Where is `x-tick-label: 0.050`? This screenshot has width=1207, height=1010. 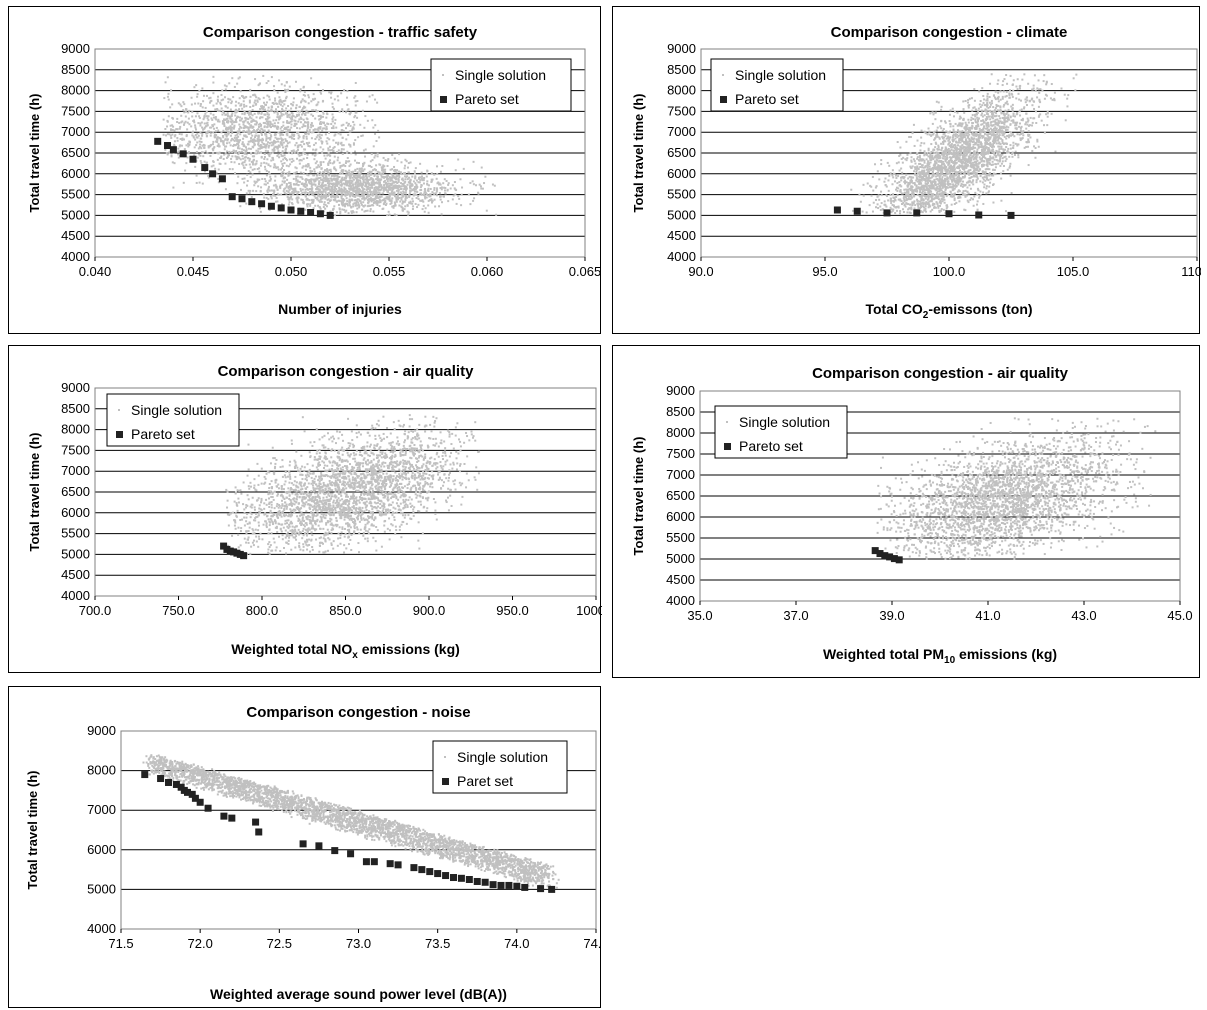 x-tick-label: 0.050 is located at coordinates (291, 271).